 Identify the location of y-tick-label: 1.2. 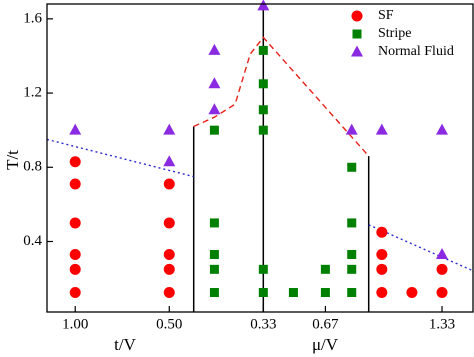
(32, 92).